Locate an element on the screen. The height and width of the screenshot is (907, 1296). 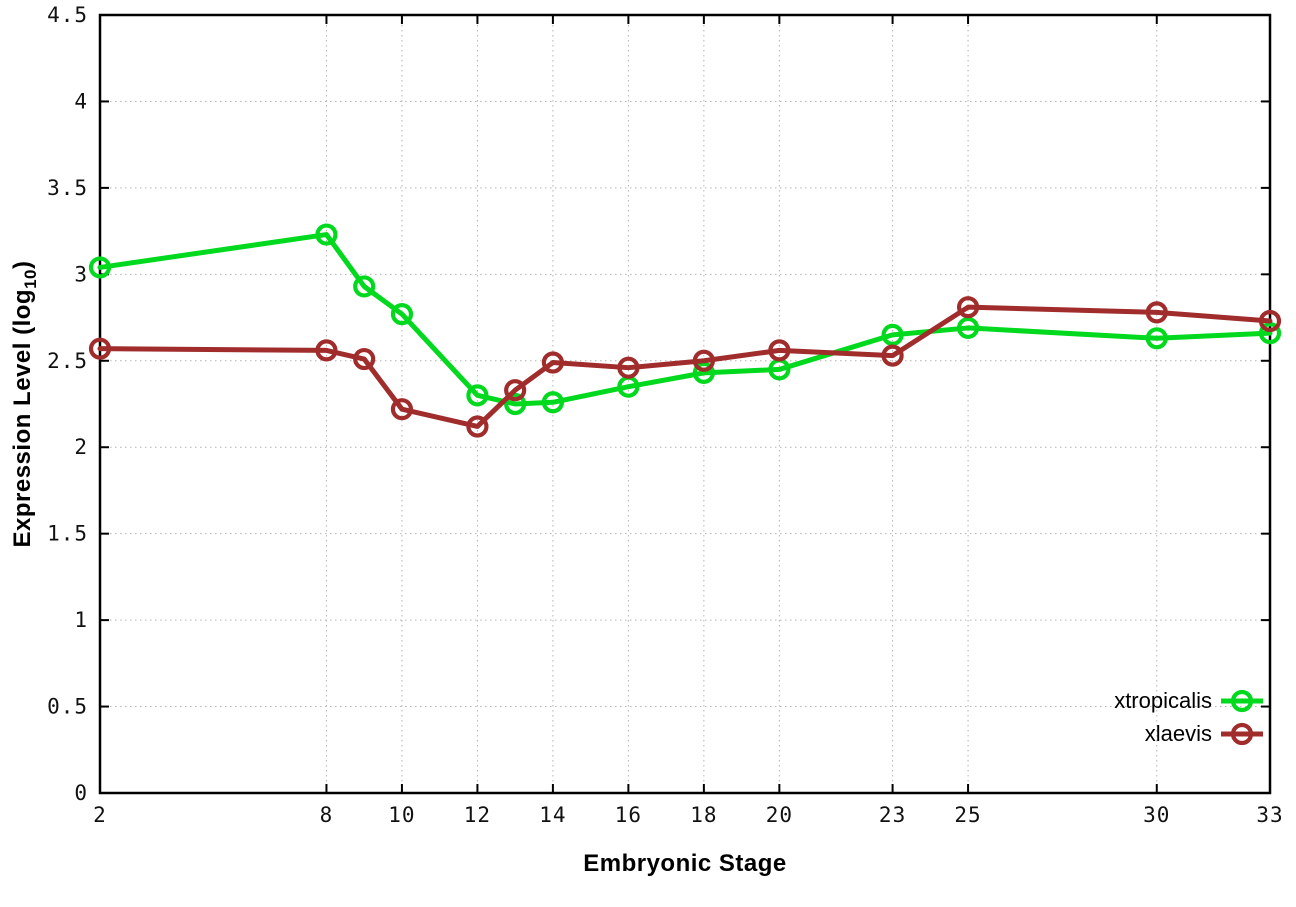
y-axis-title: Expression Level (log10) is located at coordinates (25, 404).